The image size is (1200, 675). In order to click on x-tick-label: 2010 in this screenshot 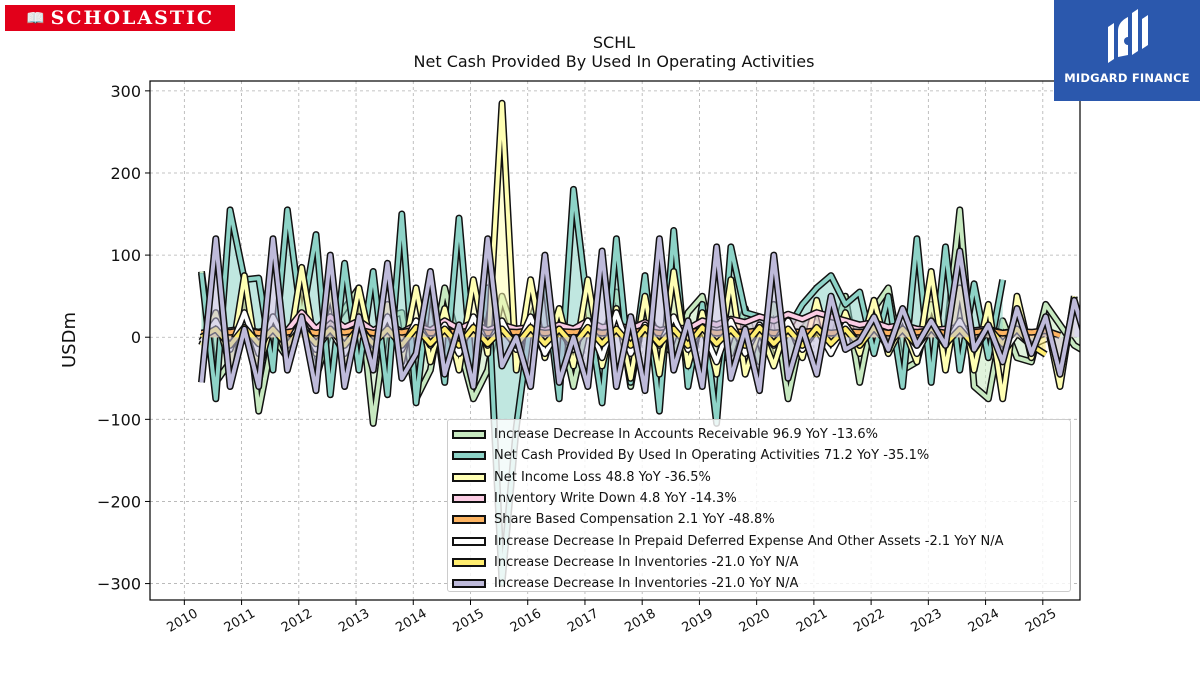, I will do `click(183, 621)`.